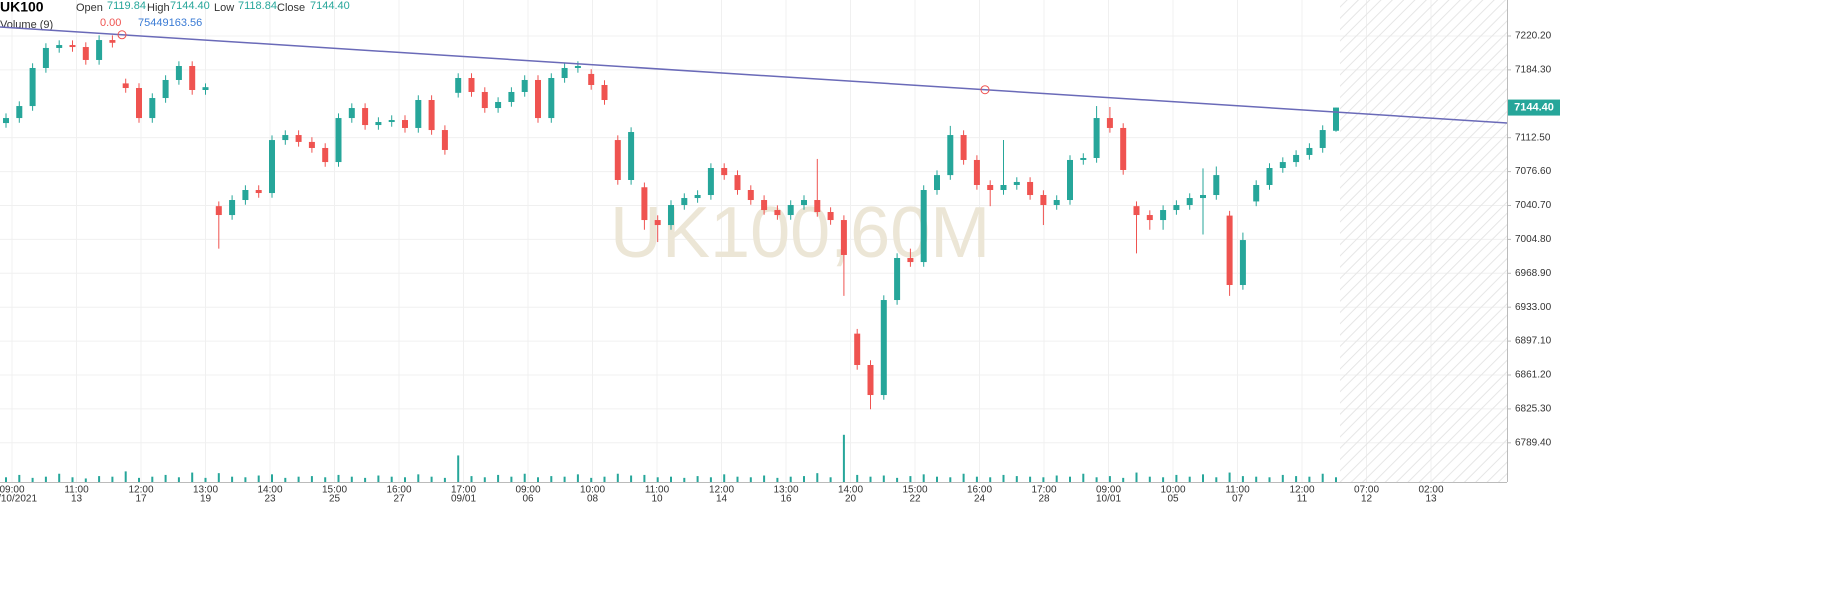 This screenshot has width=1828, height=595. What do you see at coordinates (985, 90) in the screenshot?
I see `trendline-handle` at bounding box center [985, 90].